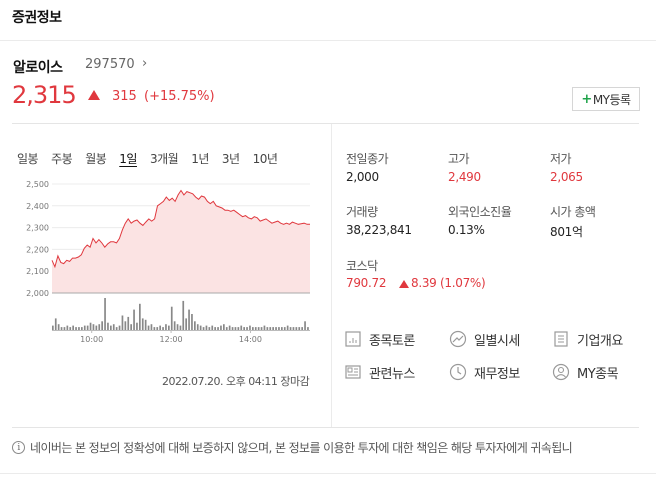 The height and width of the screenshot is (482, 656). What do you see at coordinates (611, 99) in the screenshot?
I see `my-register-label: MY등록` at bounding box center [611, 99].